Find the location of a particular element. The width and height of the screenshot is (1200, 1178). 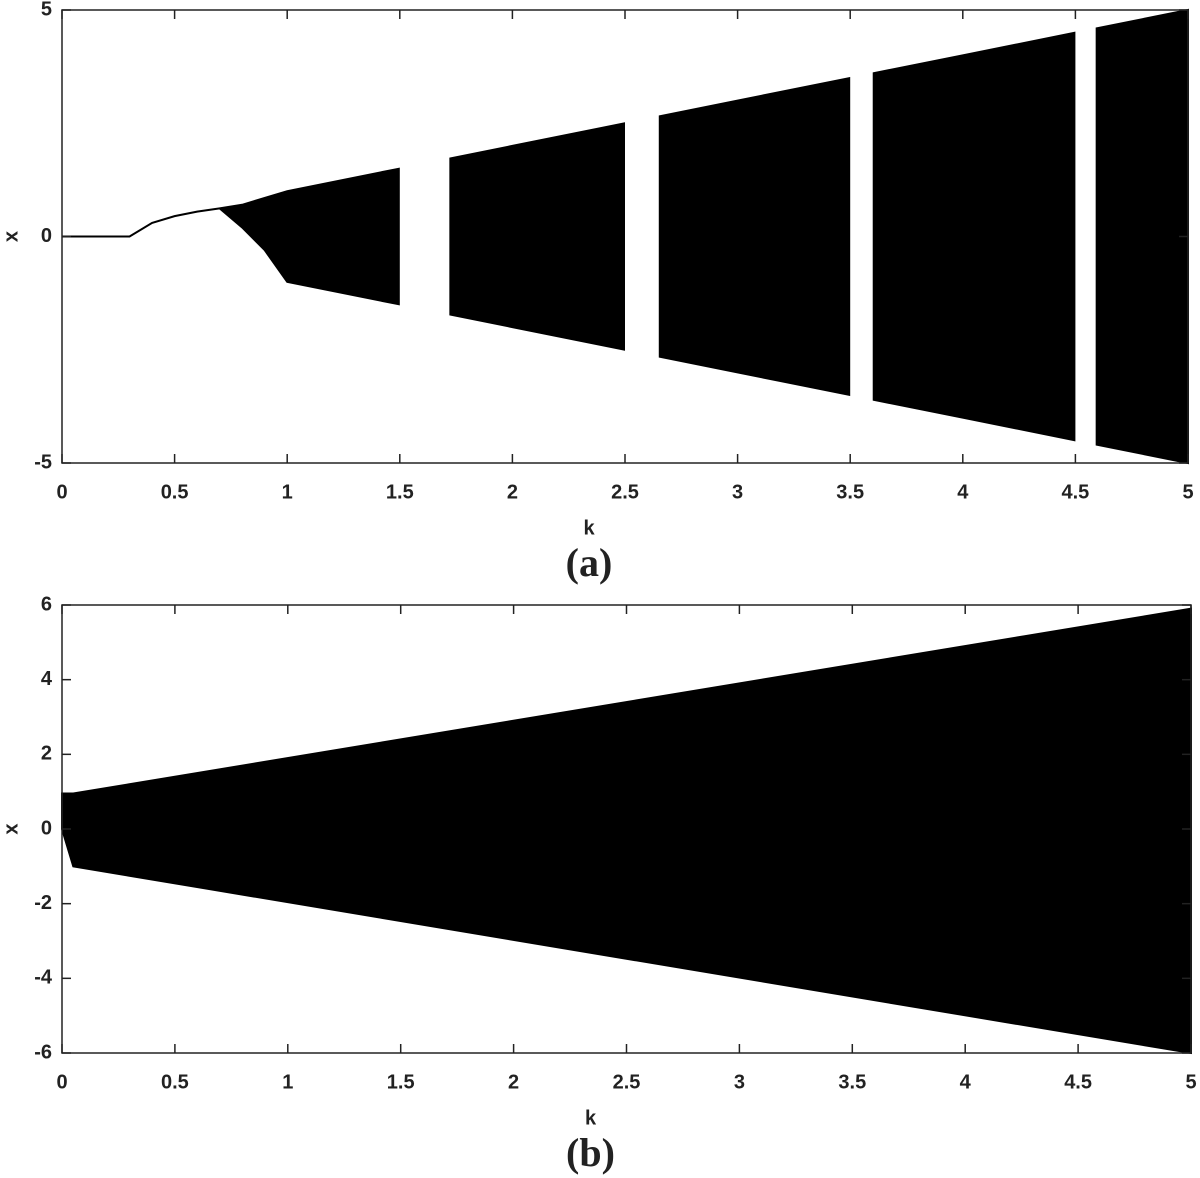

y-tick-label: 2 is located at coordinates (46, 754).